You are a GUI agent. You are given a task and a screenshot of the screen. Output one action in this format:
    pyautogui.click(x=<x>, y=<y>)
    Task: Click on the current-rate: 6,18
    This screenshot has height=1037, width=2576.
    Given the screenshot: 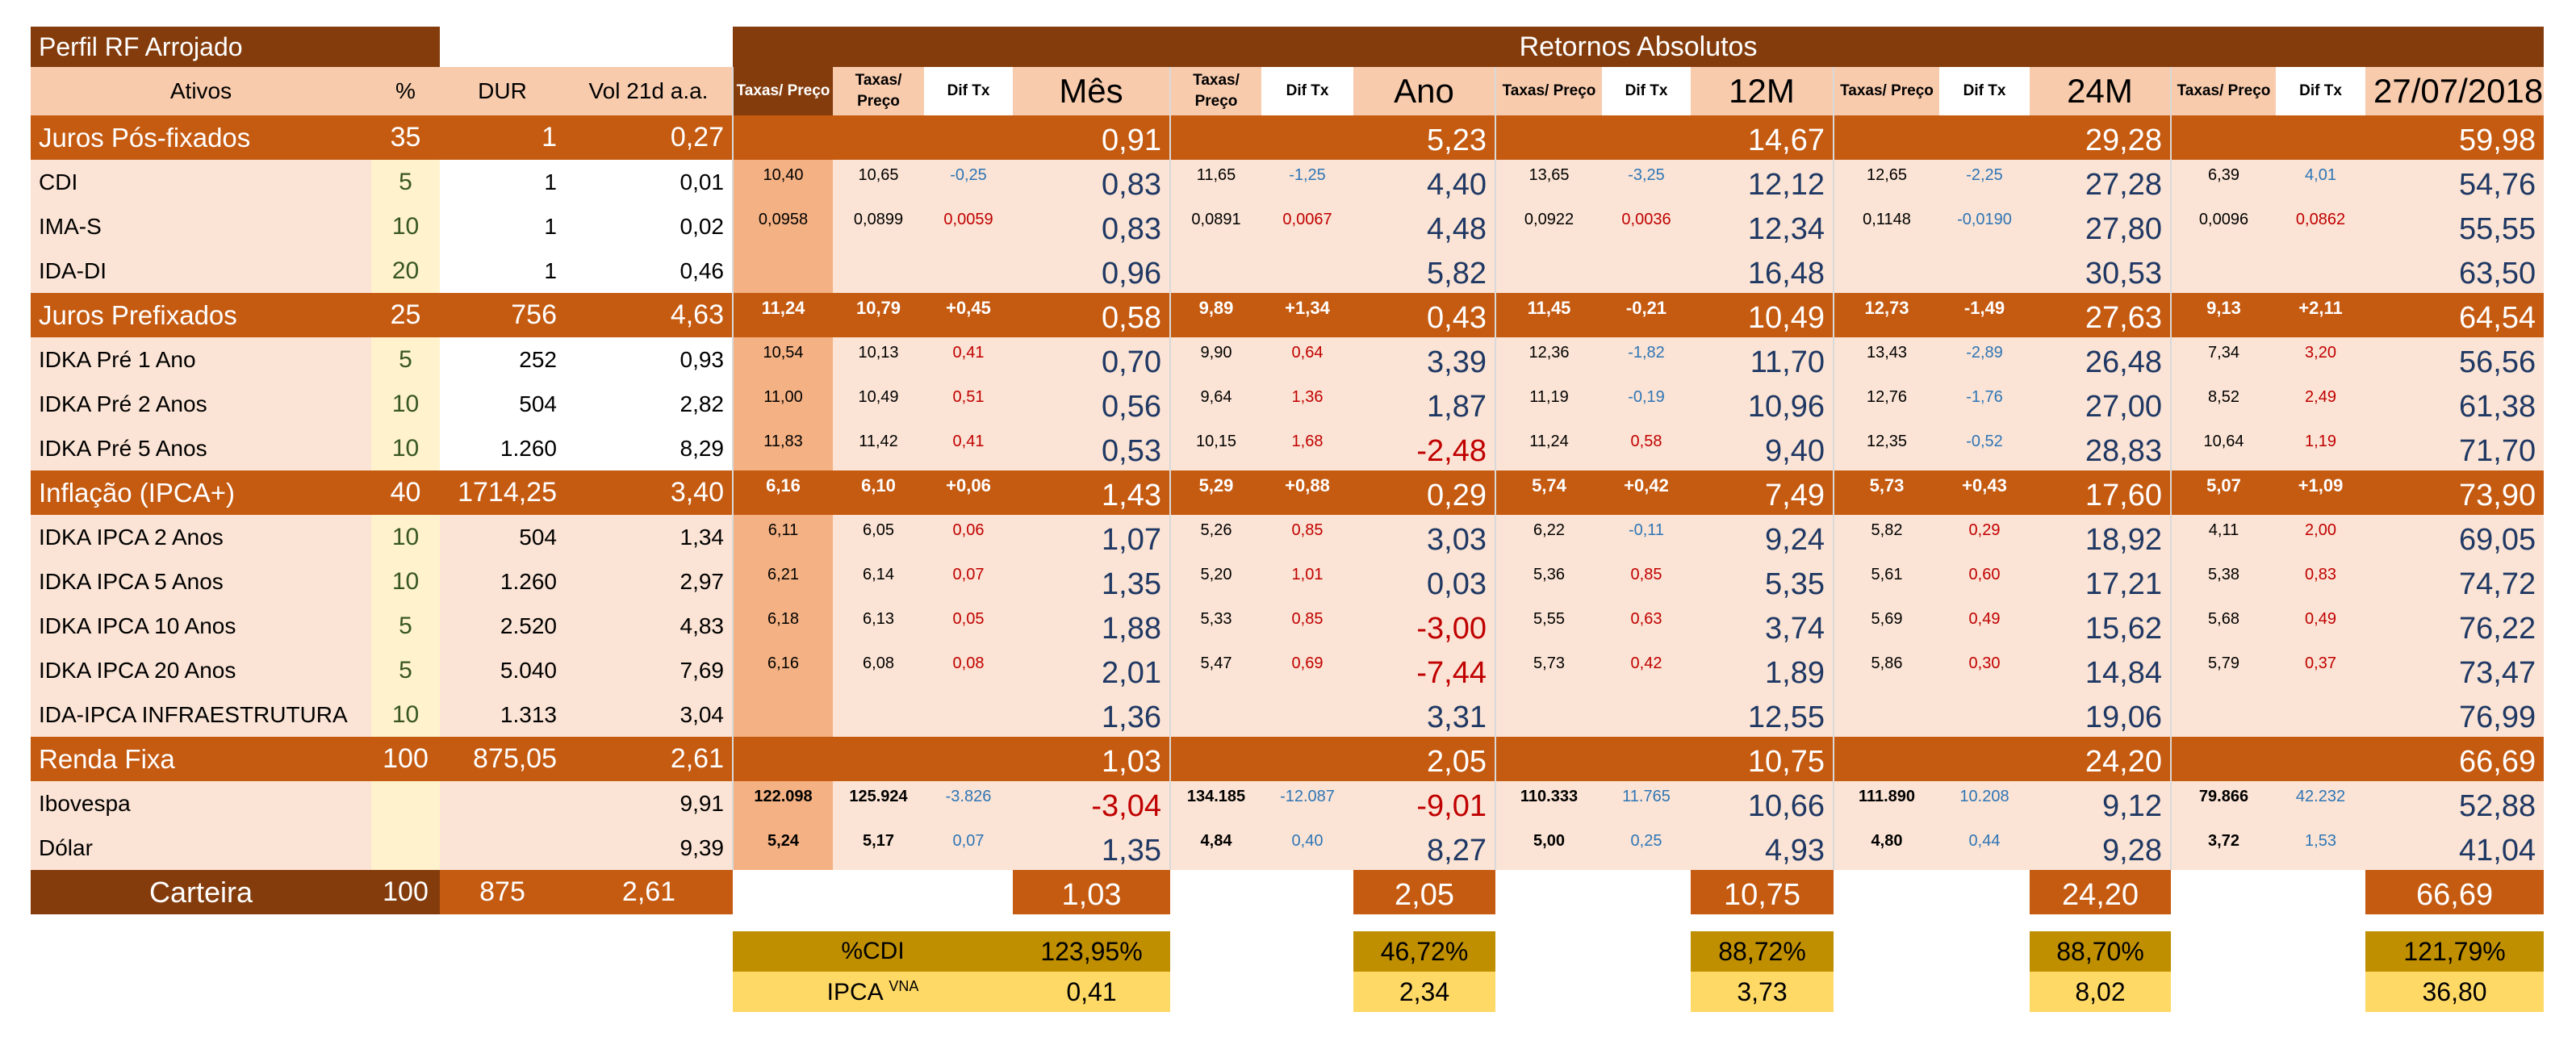 What is the action you would take?
    pyautogui.click(x=783, y=626)
    